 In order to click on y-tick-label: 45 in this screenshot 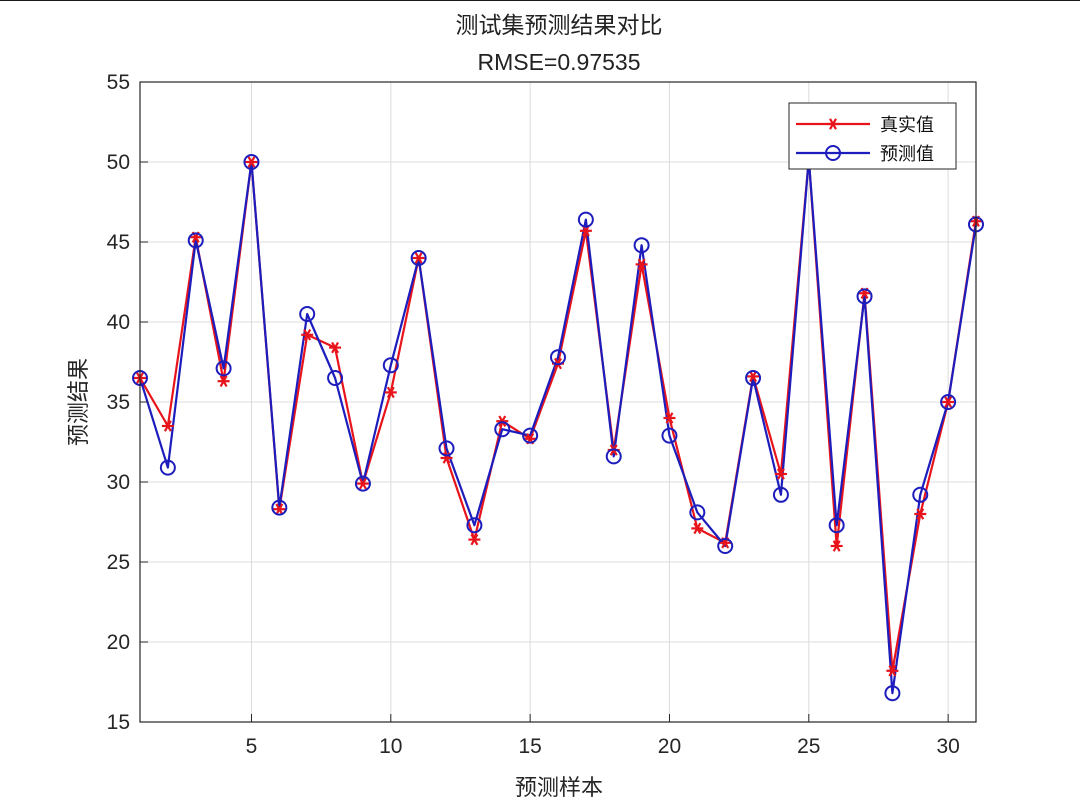, I will do `click(118, 242)`.